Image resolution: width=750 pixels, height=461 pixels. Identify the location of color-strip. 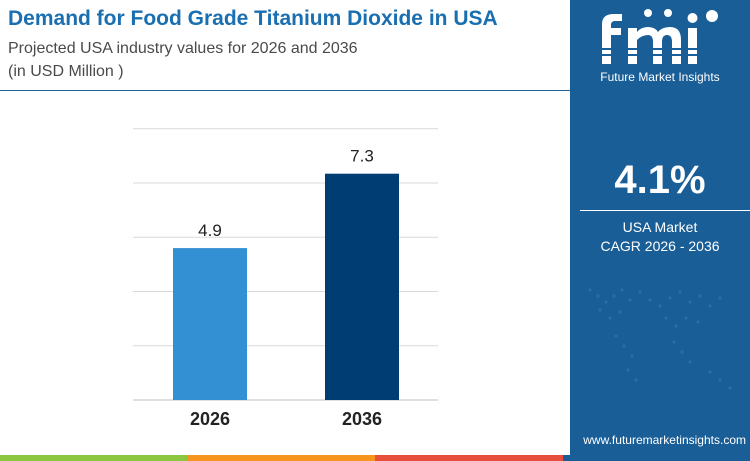
(375, 458).